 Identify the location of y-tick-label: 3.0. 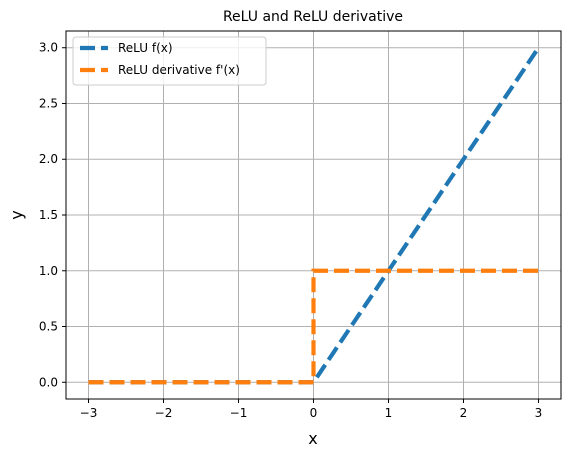
(48, 48).